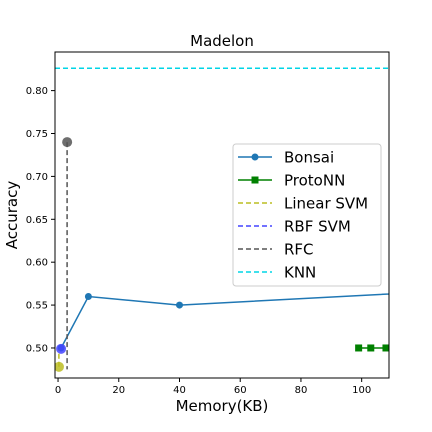 The width and height of the screenshot is (432, 432). Describe the element at coordinates (37, 263) in the screenshot. I see `y-tick-label: 0.60` at that location.